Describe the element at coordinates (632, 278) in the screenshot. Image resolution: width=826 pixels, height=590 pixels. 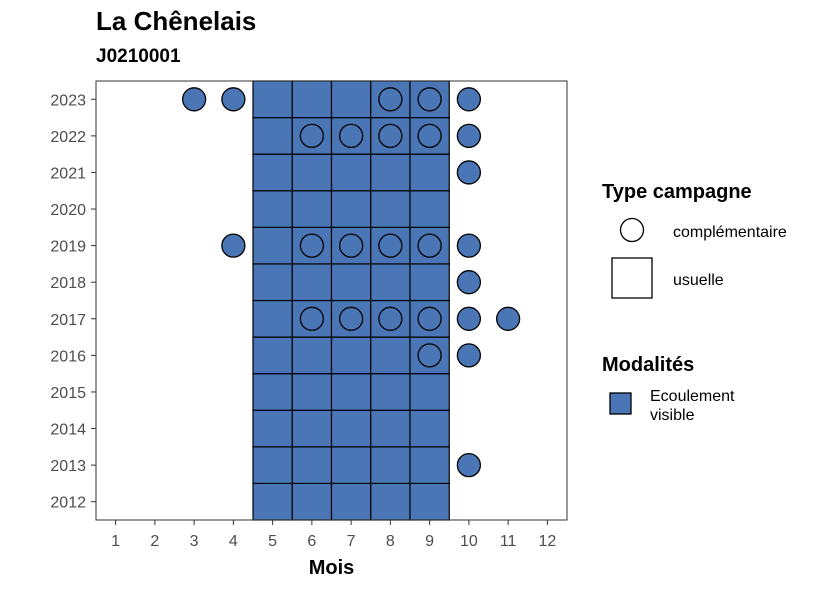
I see `legend-key-usuelle` at that location.